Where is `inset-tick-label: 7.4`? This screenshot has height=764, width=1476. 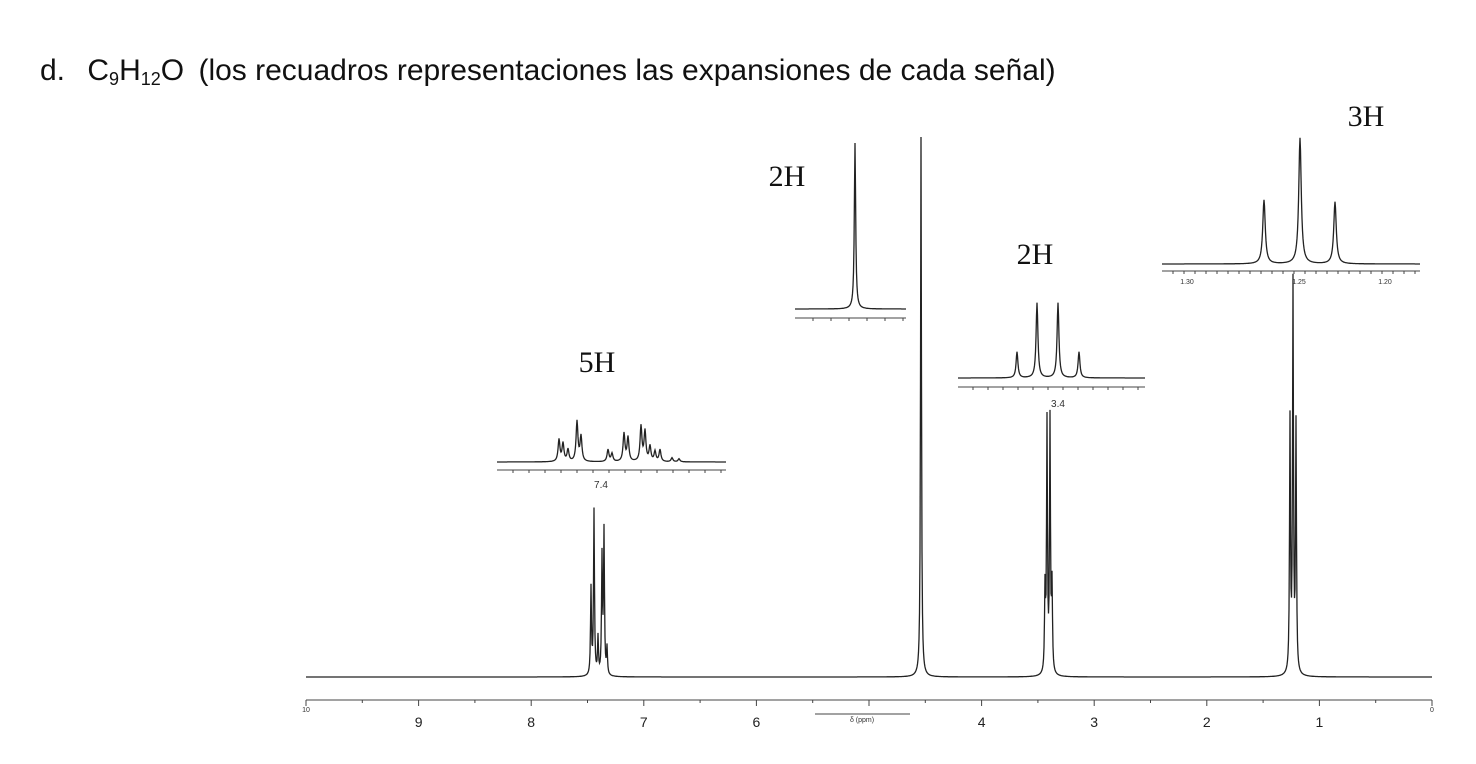 inset-tick-label: 7.4 is located at coordinates (601, 485).